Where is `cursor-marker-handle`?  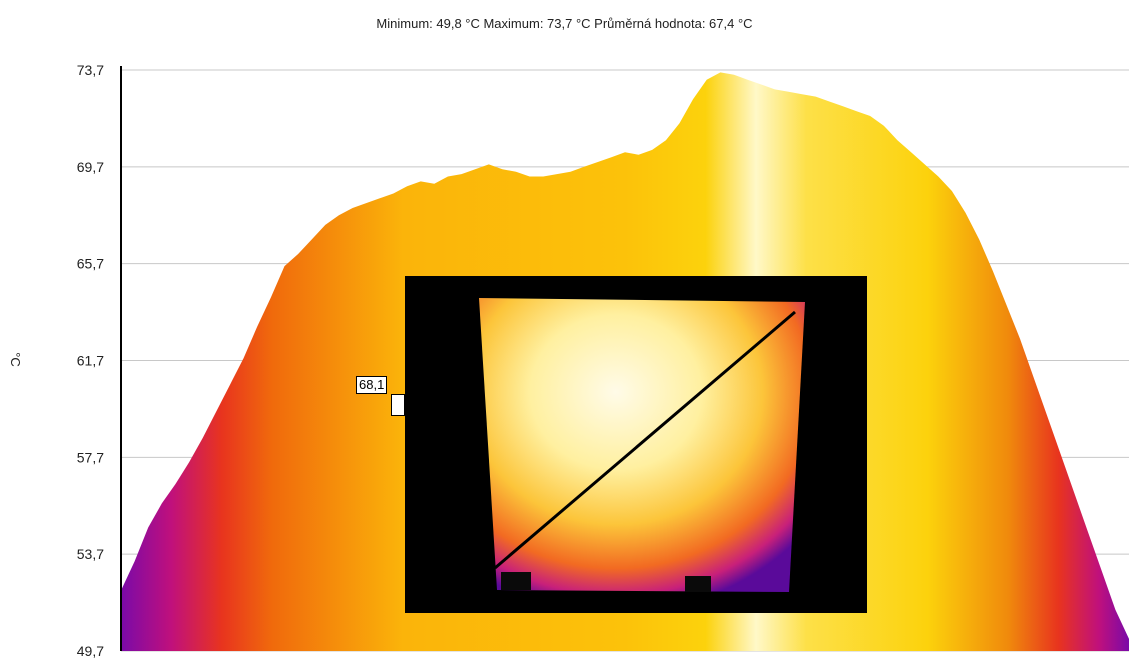 cursor-marker-handle is located at coordinates (398, 405).